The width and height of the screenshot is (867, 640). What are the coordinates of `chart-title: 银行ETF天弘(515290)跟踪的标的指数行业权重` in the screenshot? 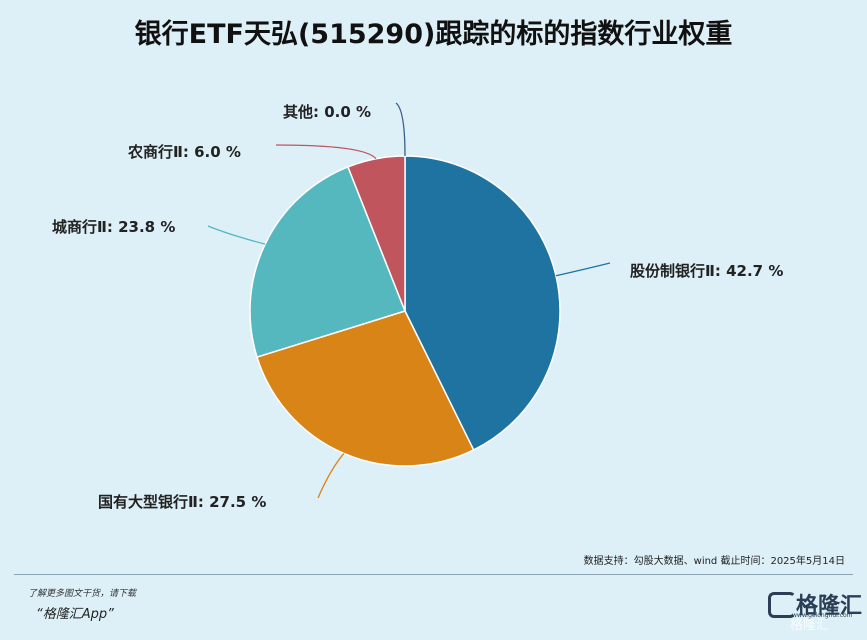 It's located at (433, 34).